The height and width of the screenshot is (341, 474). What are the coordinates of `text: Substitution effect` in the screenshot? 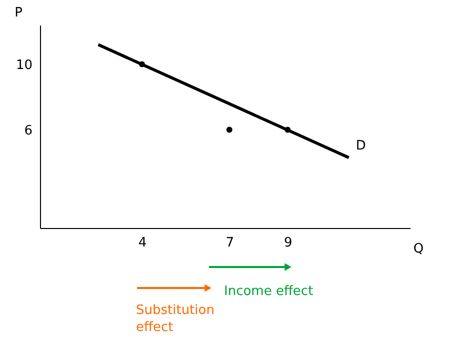 It's located at (175, 319).